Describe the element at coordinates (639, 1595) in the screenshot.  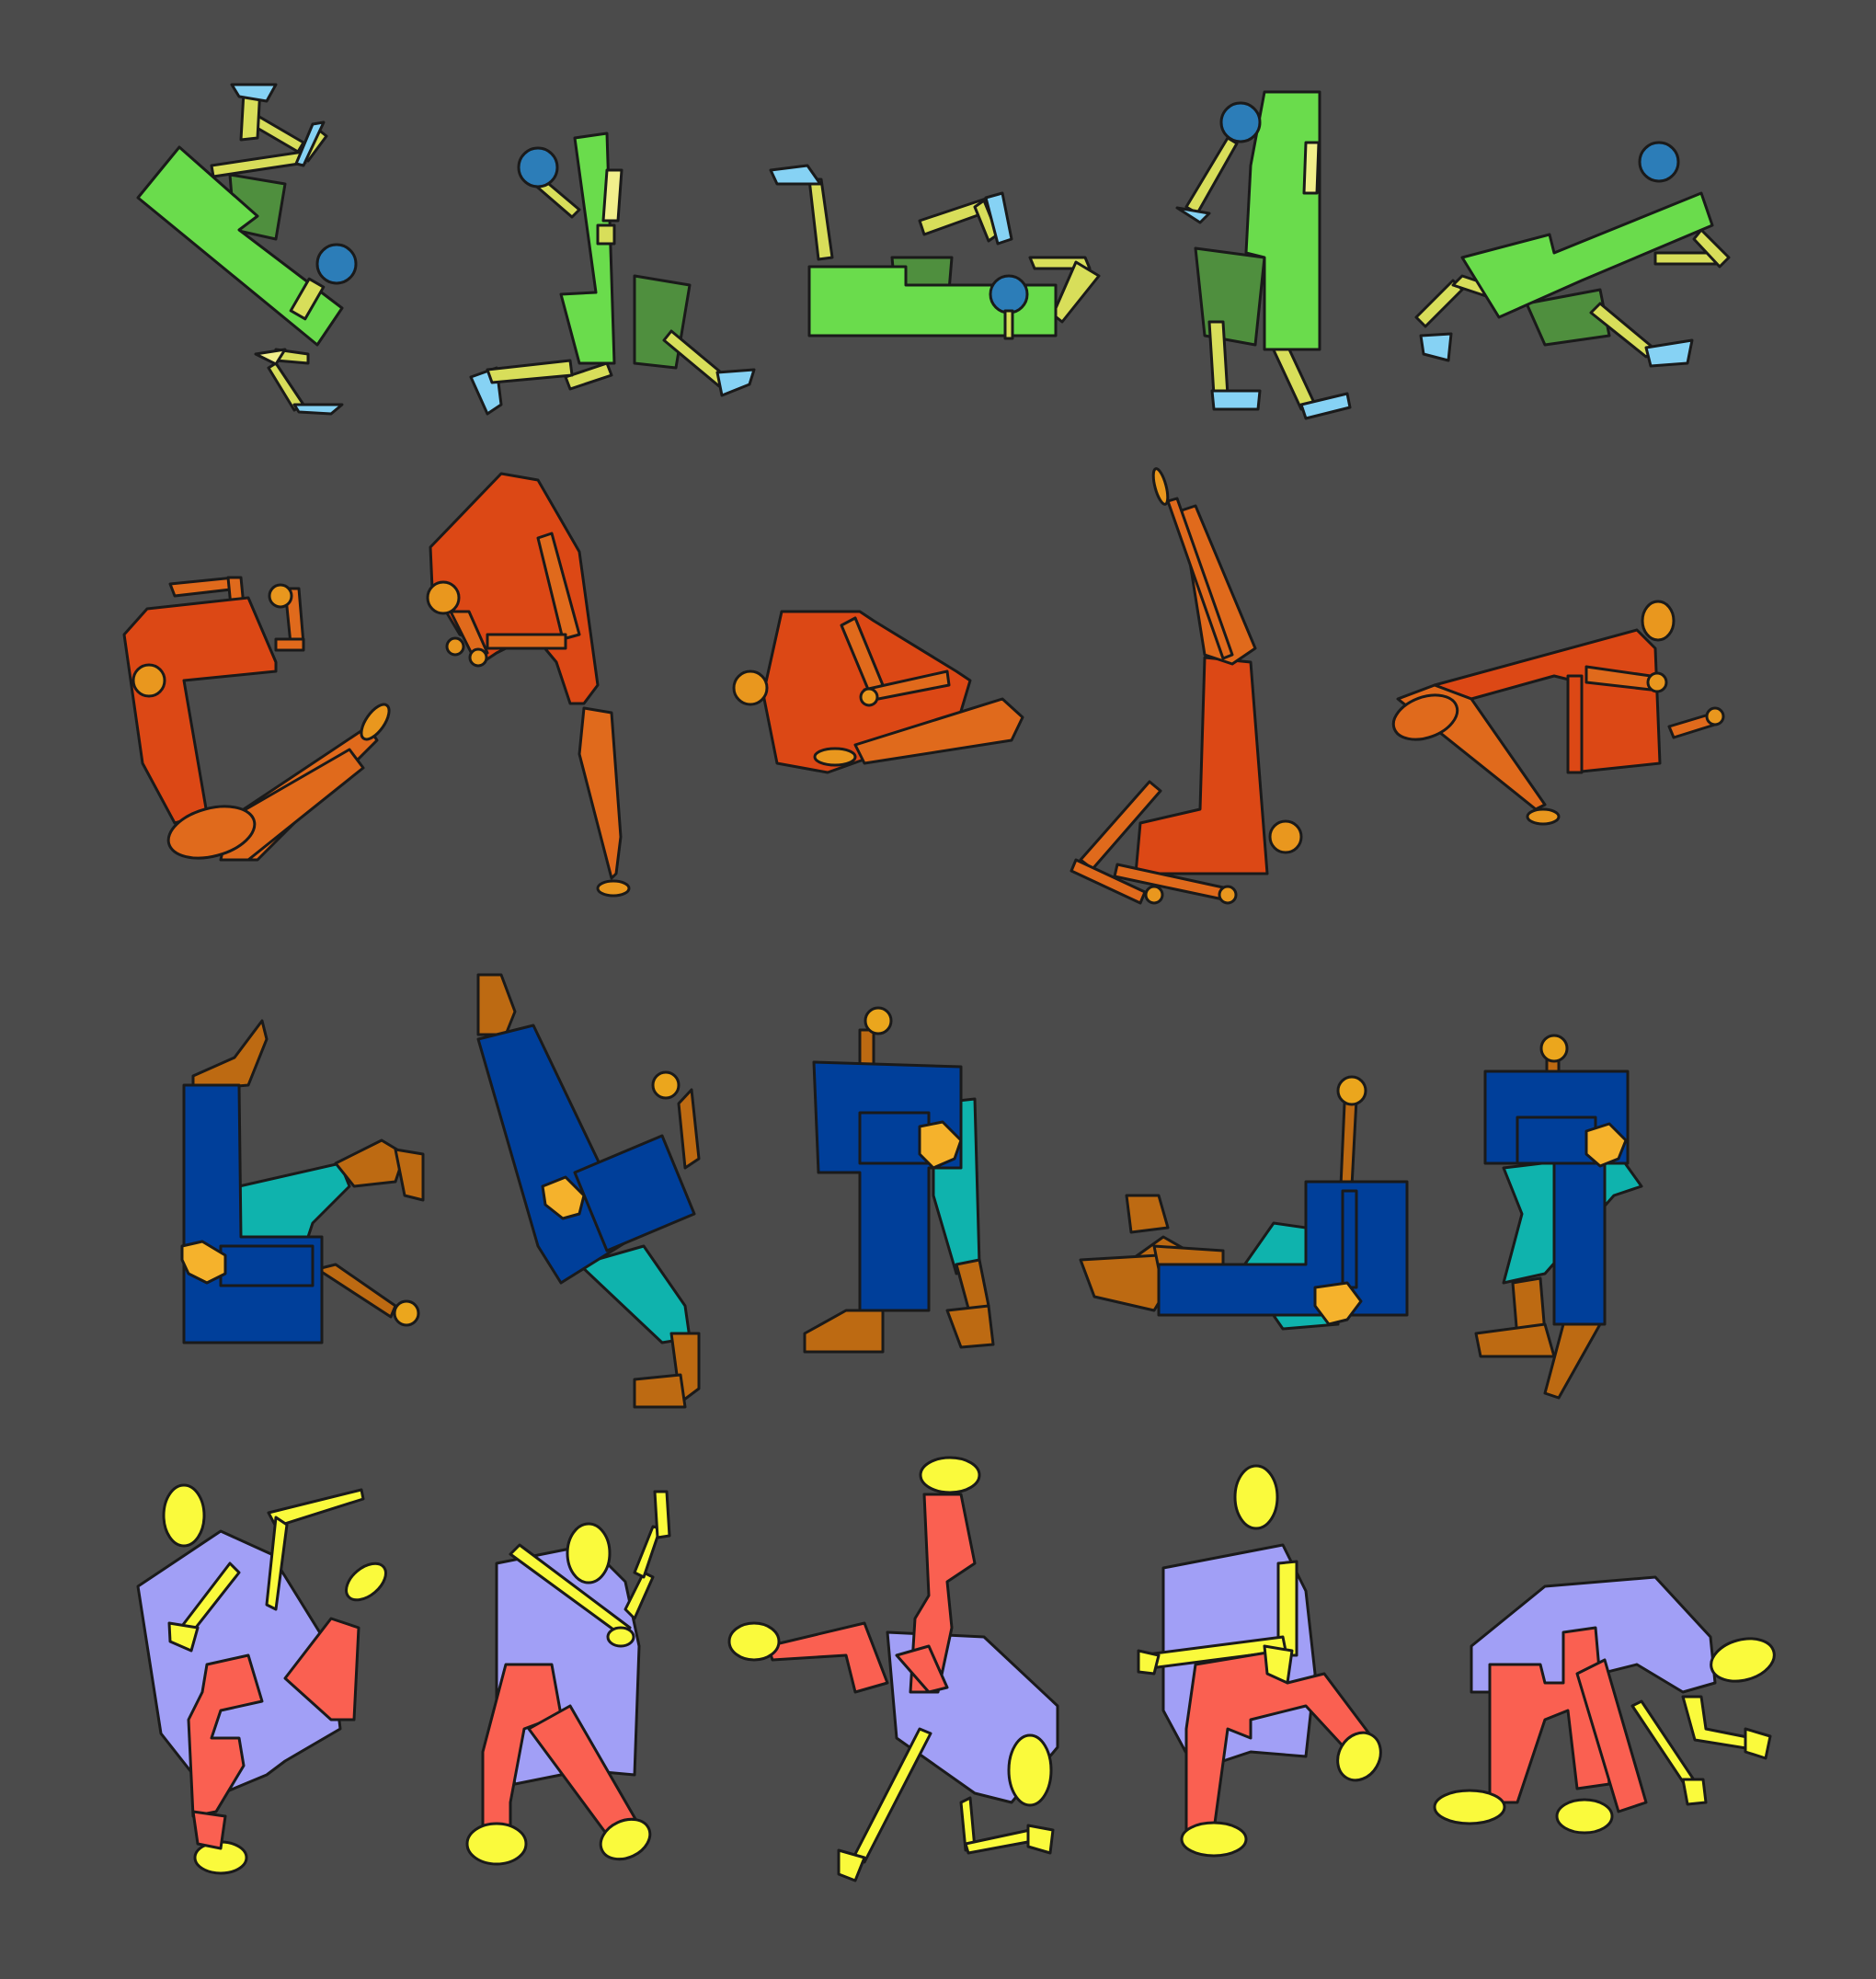
I see `lavender-figure-2-arm-b` at that location.